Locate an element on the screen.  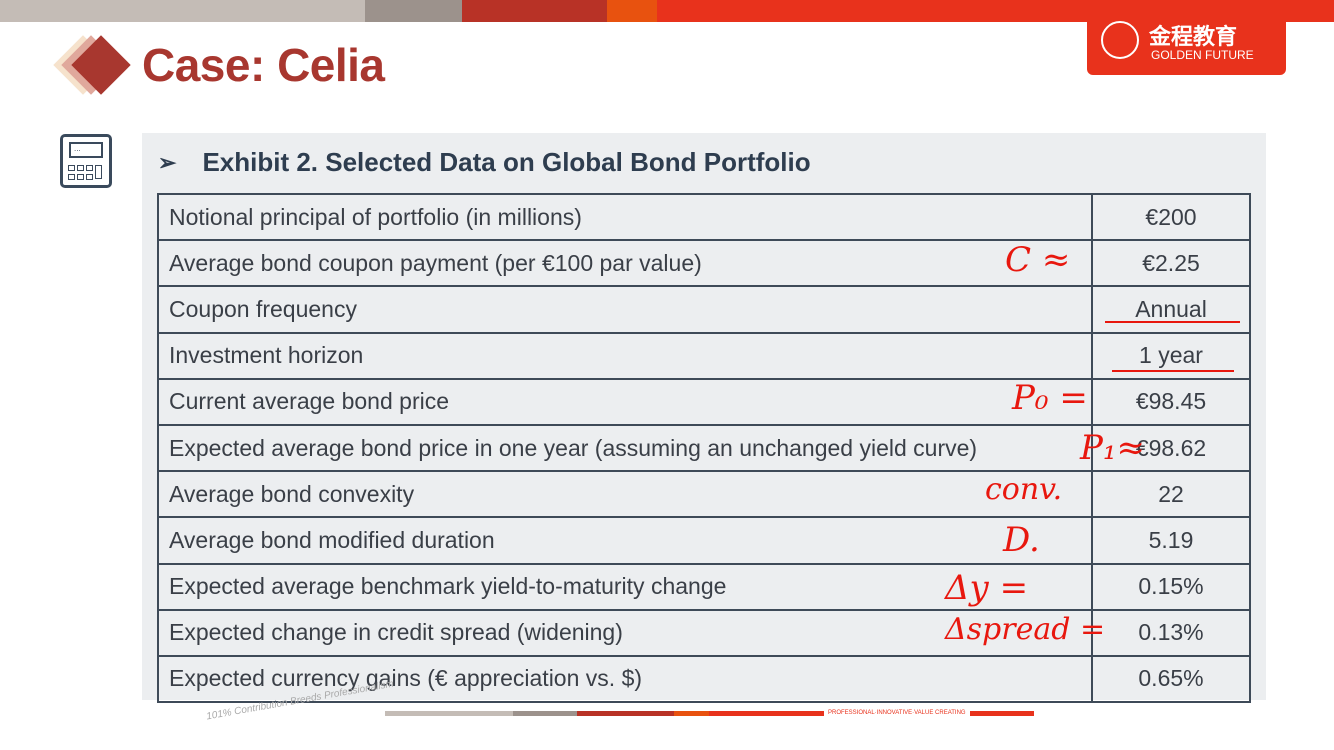
footer-bar: PROFESSIONAL·INNOVATIVE·VALUE CREATING is located at coordinates (709, 713).